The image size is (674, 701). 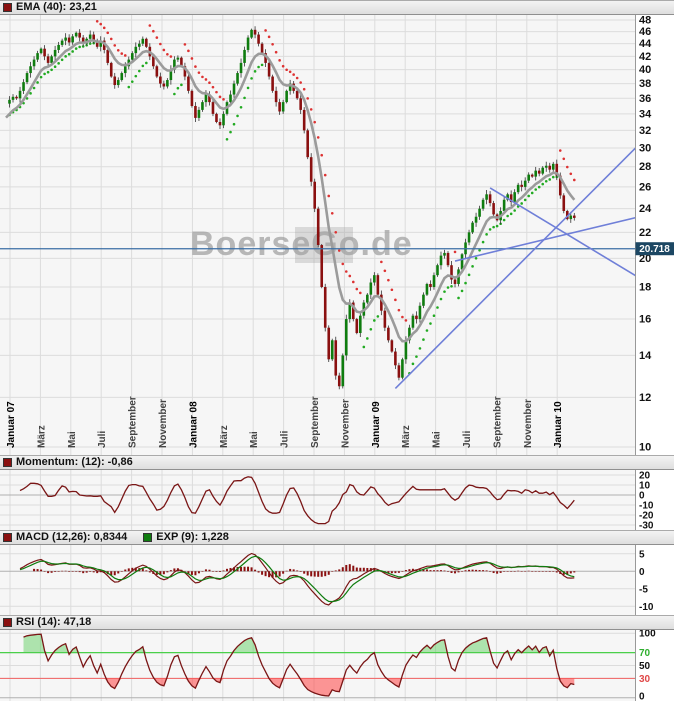 What do you see at coordinates (645, 209) in the screenshot?
I see `svg-text: 24` at bounding box center [645, 209].